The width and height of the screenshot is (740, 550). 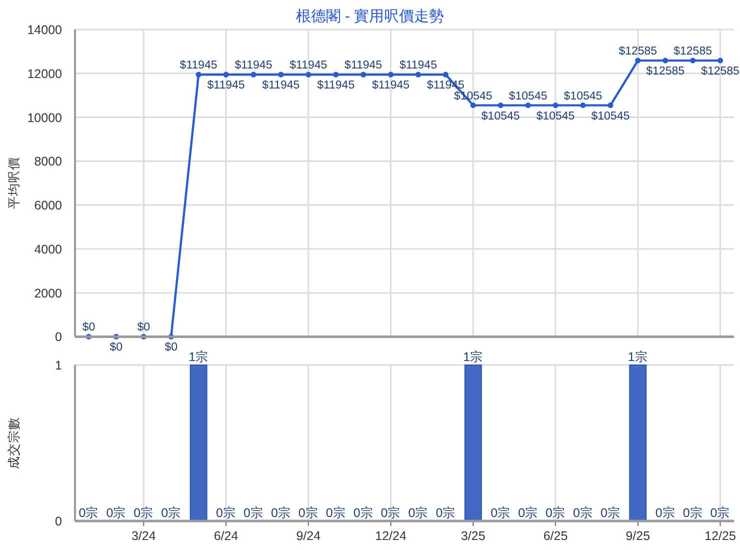 What do you see at coordinates (638, 536) in the screenshot?
I see `x-tick-label: 9/25` at bounding box center [638, 536].